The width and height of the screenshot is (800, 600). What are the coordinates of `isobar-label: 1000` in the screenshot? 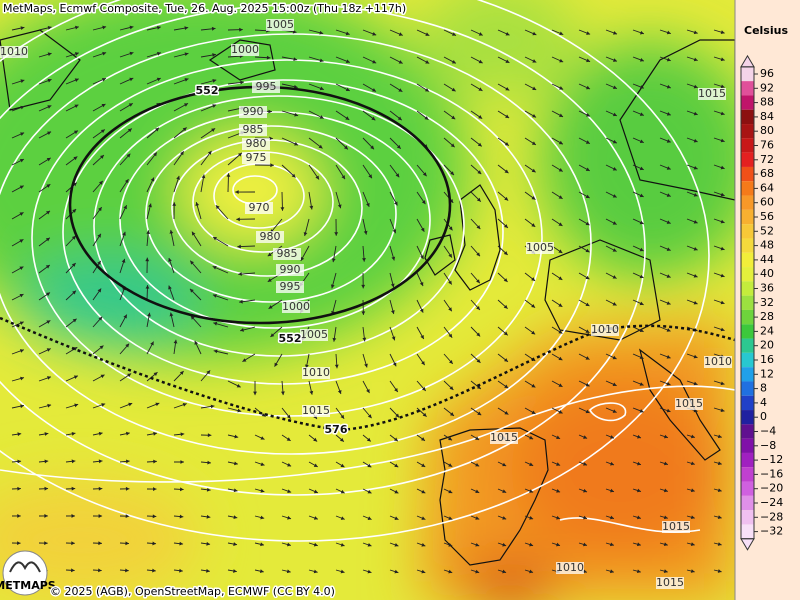 It's located at (296, 306).